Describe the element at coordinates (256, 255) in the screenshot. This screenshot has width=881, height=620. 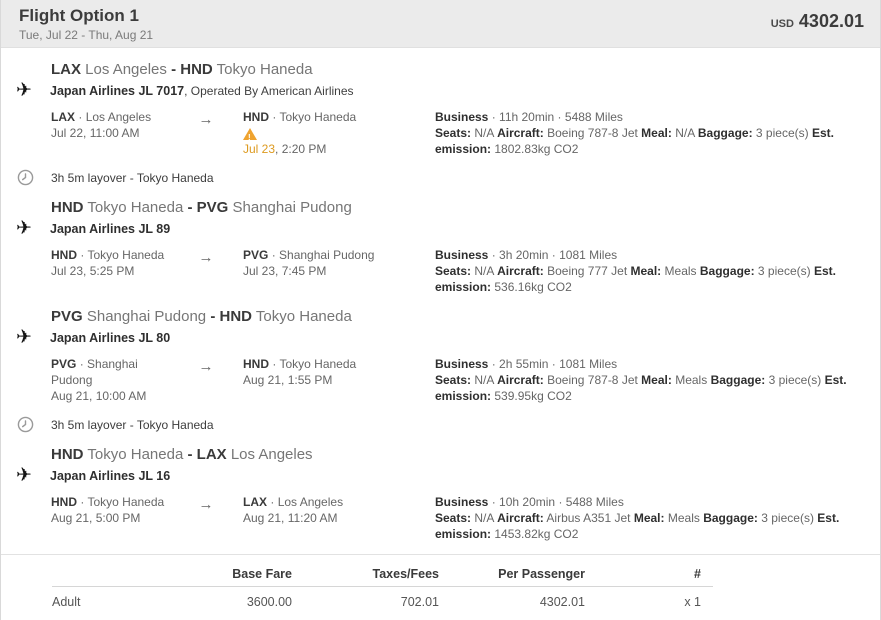
I see `arrive-code: PVG` at that location.